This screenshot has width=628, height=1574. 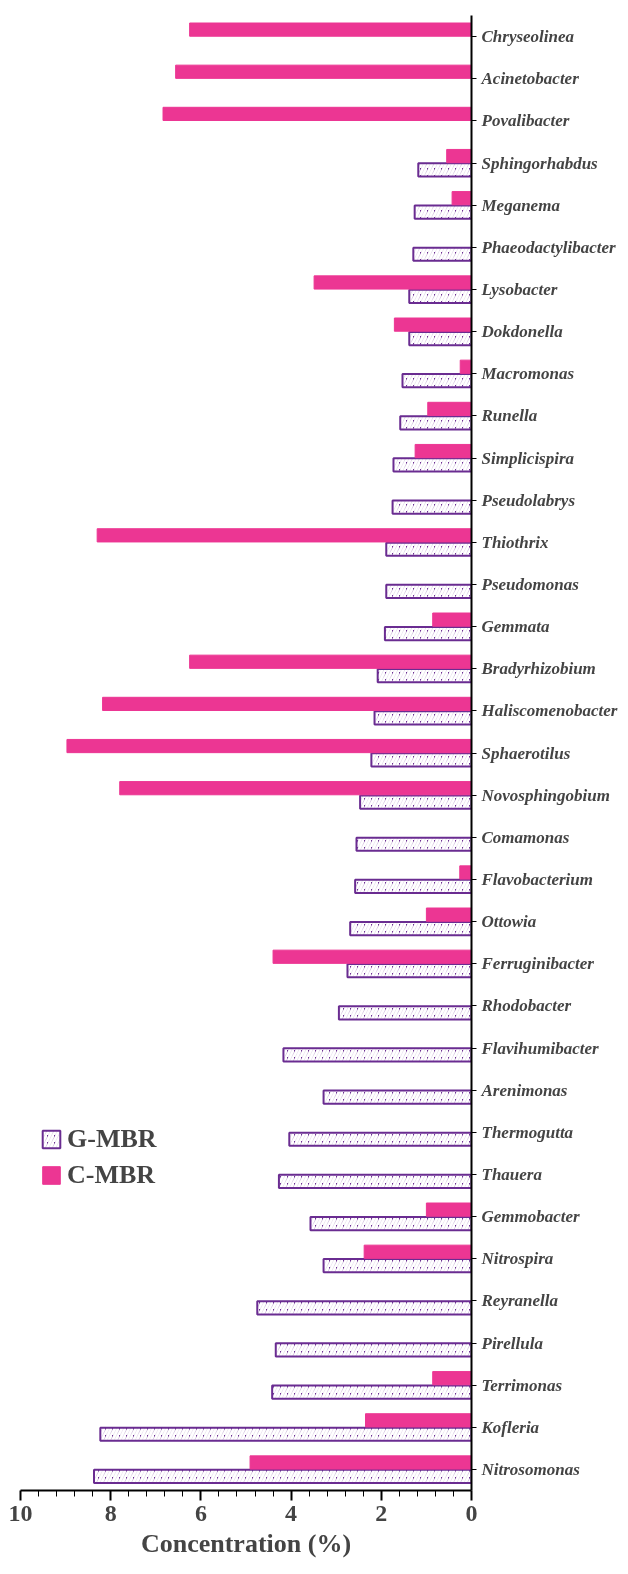 What do you see at coordinates (20, 1512) in the screenshot?
I see `x-tick-label: 10` at bounding box center [20, 1512].